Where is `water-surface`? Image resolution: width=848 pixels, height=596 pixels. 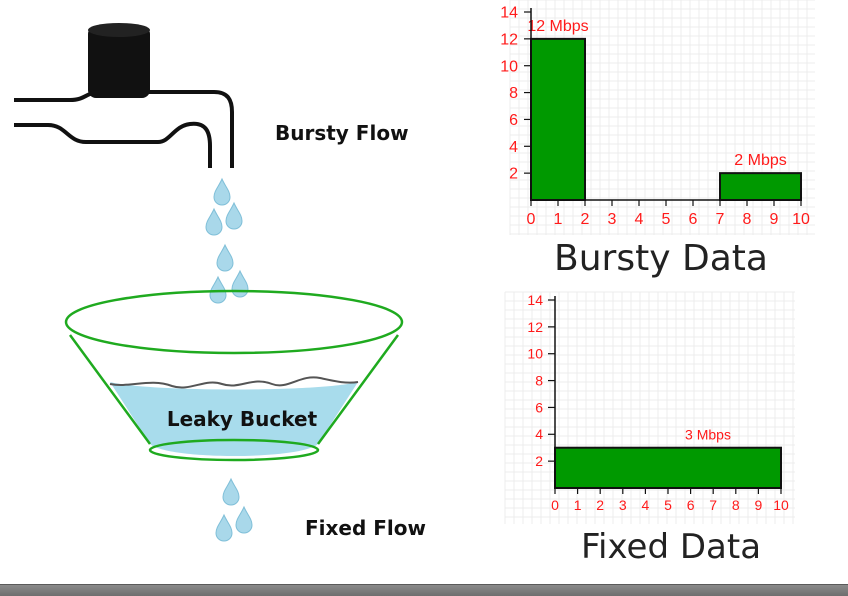
water-surface is located at coordinates (234, 382).